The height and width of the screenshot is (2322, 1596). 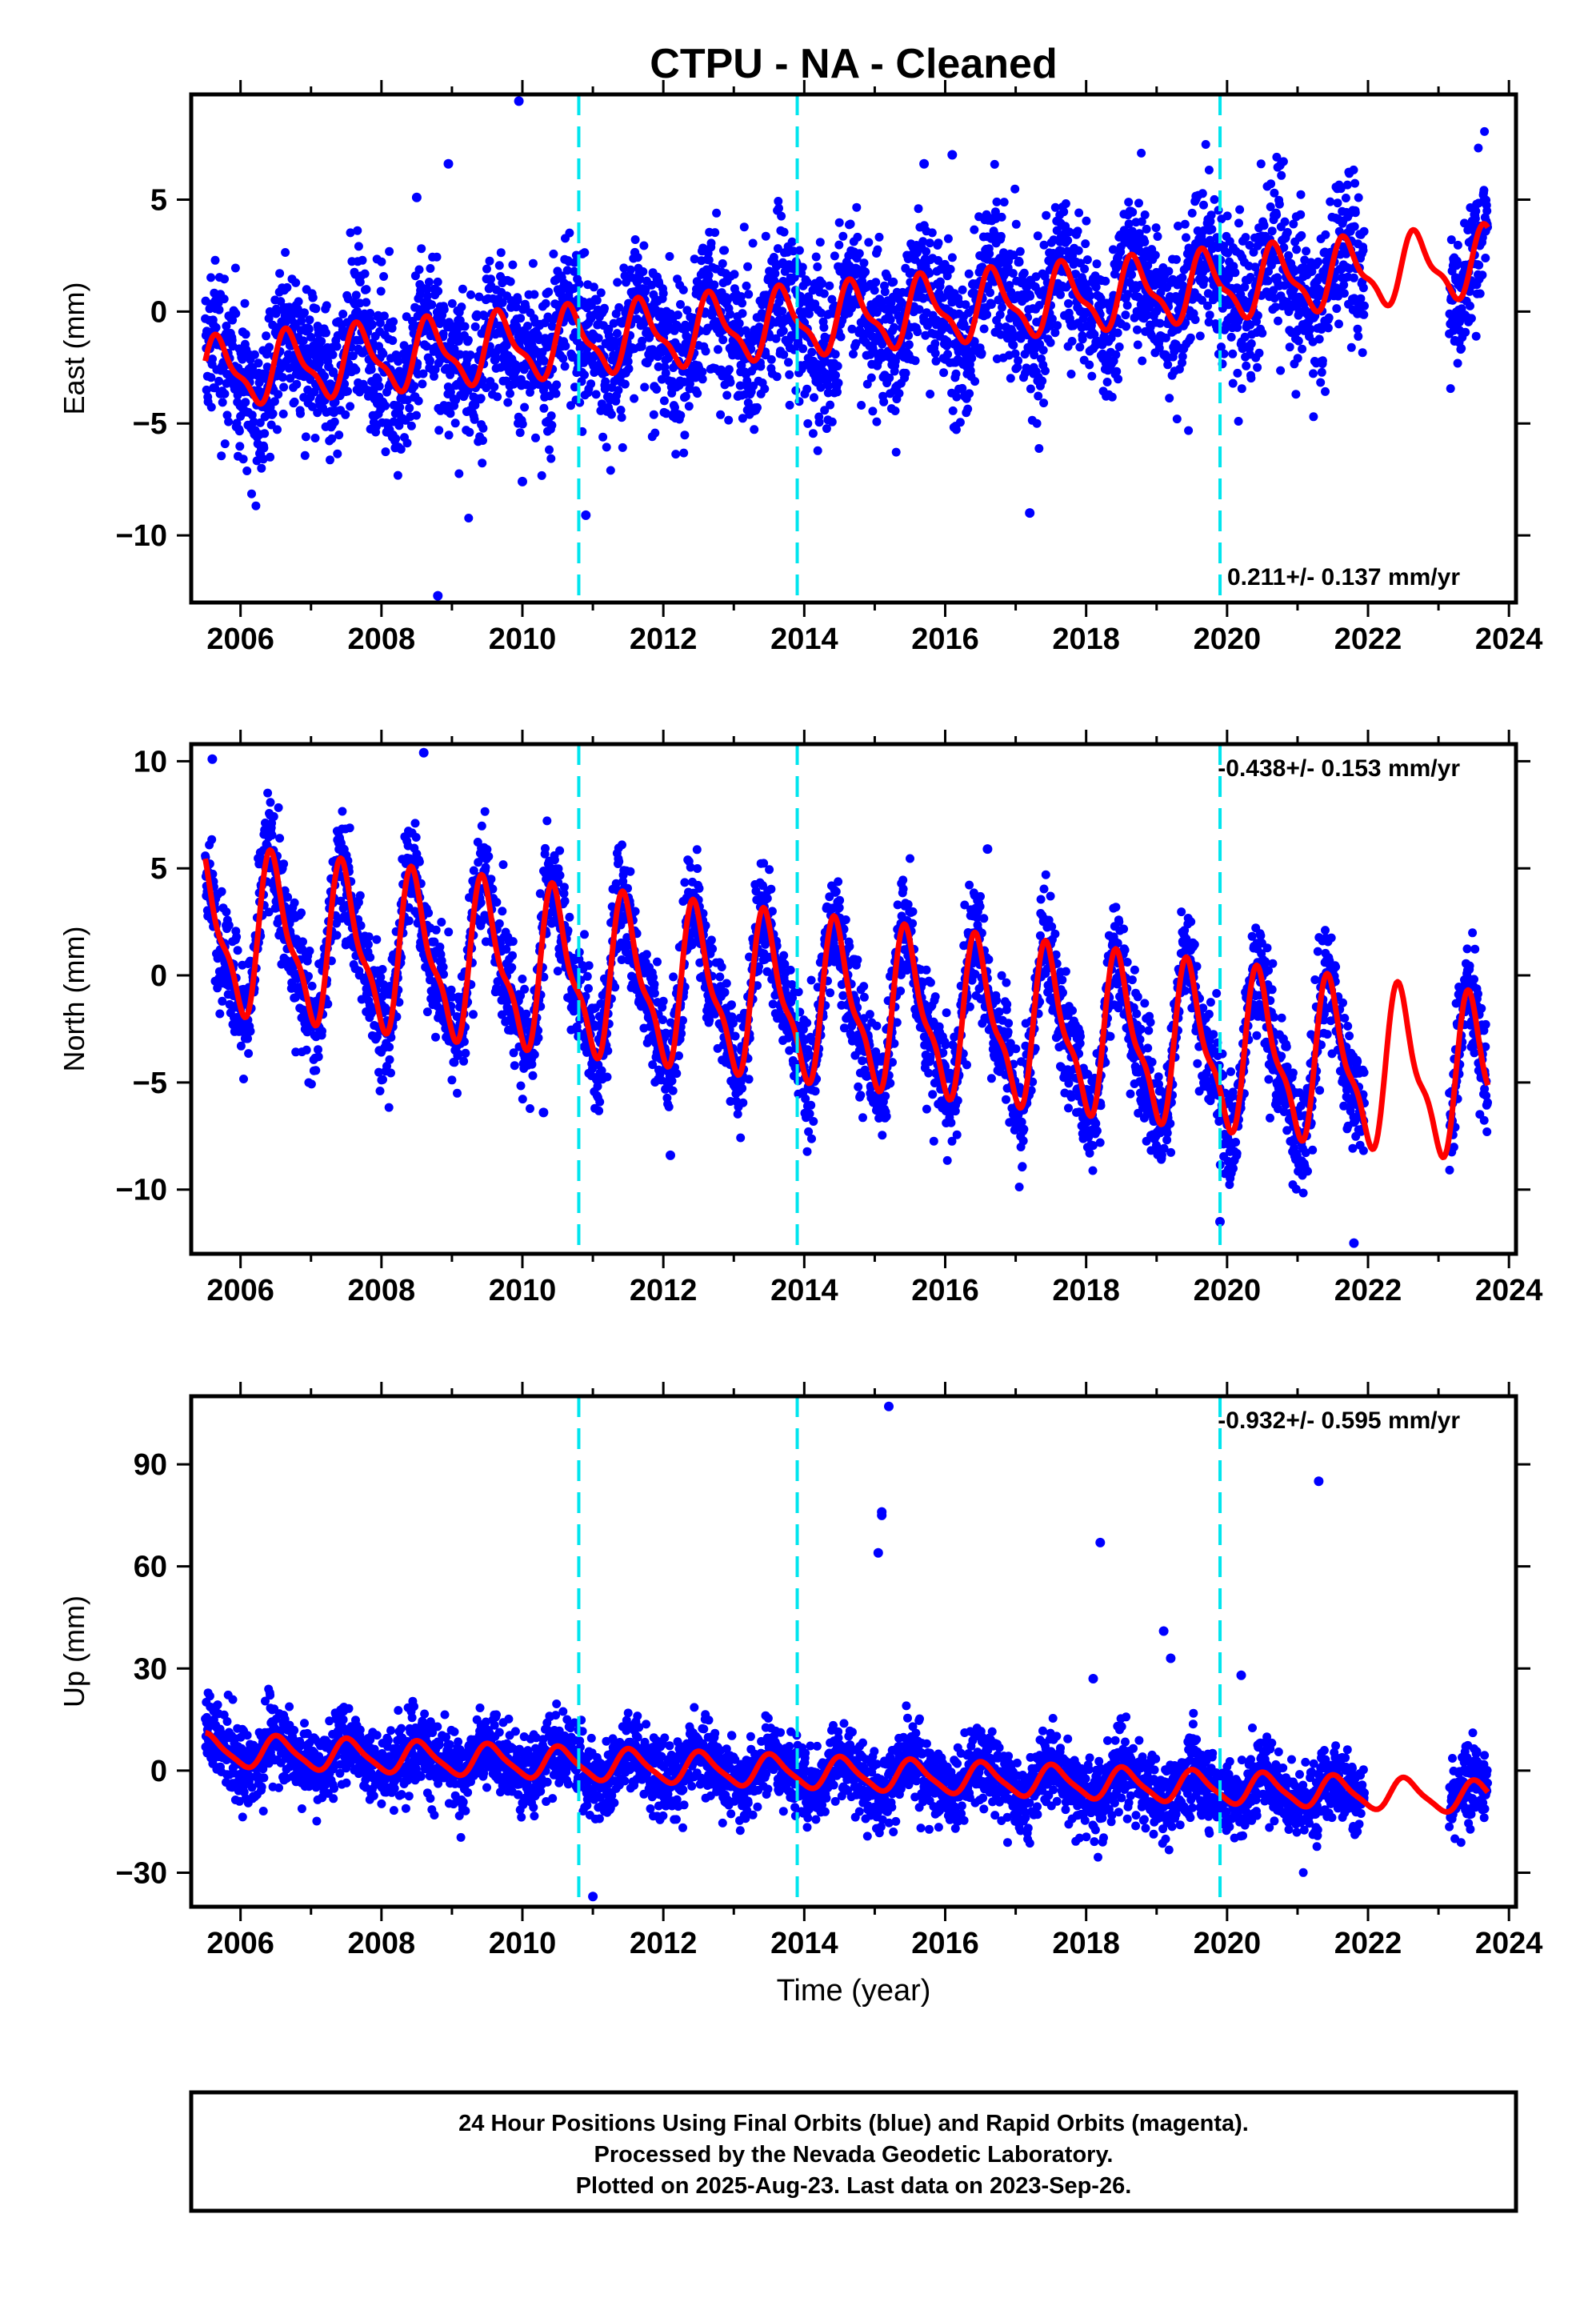 What do you see at coordinates (945, 639) in the screenshot?
I see `x-tick-label: 2016` at bounding box center [945, 639].